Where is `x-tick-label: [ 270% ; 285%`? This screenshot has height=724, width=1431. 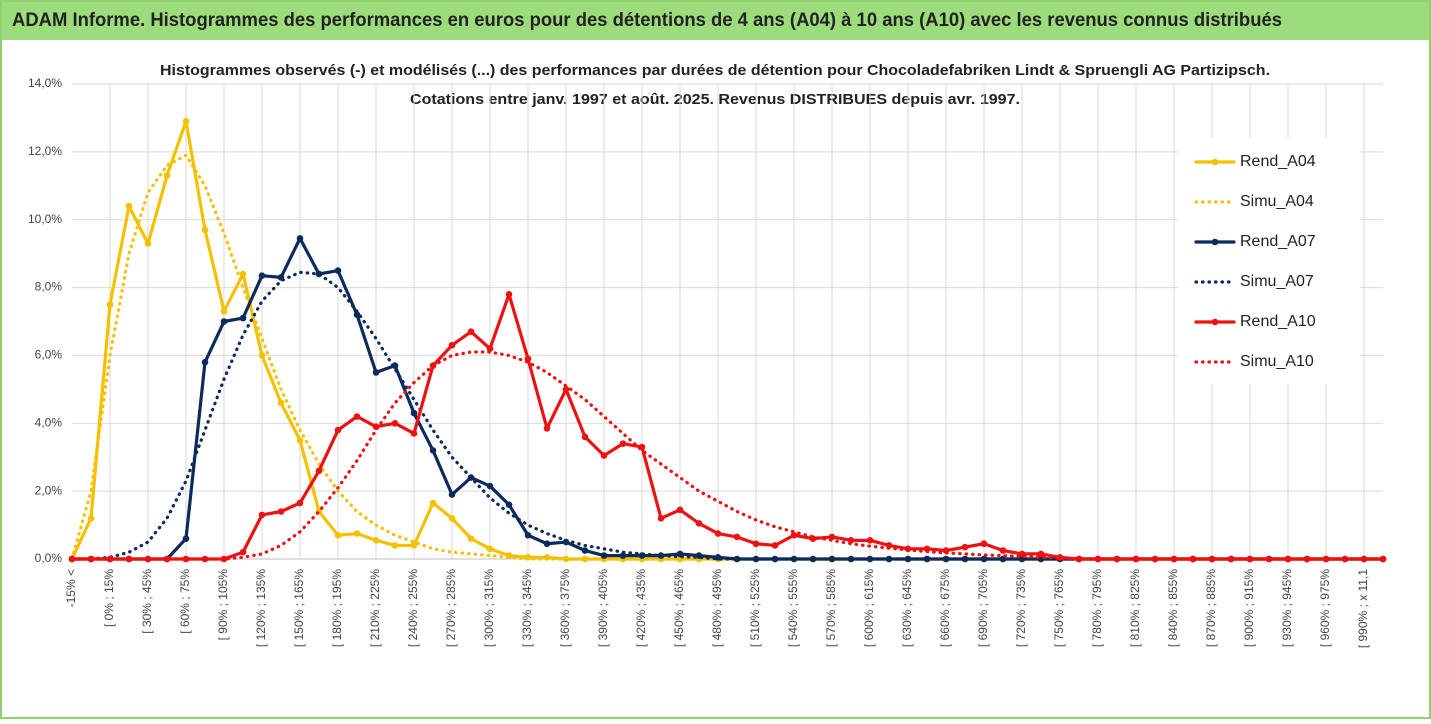 x-tick-label: [ 270% ; 285% is located at coordinates (451, 608).